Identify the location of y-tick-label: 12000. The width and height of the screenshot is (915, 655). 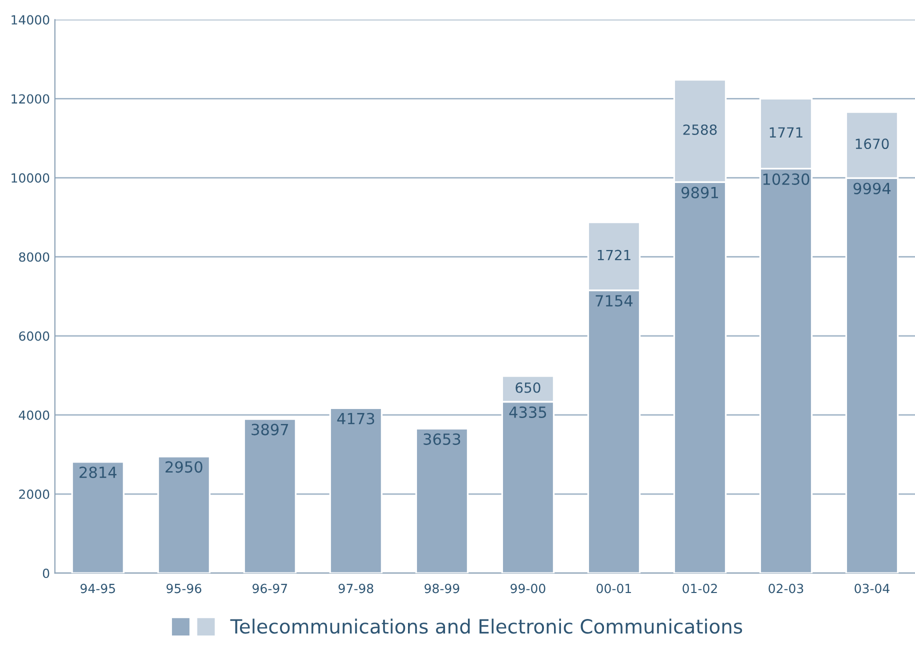
(31, 99).